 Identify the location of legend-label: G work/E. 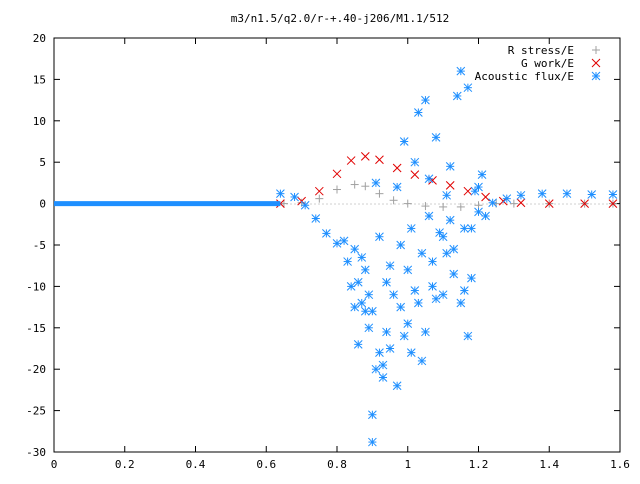
(547, 63).